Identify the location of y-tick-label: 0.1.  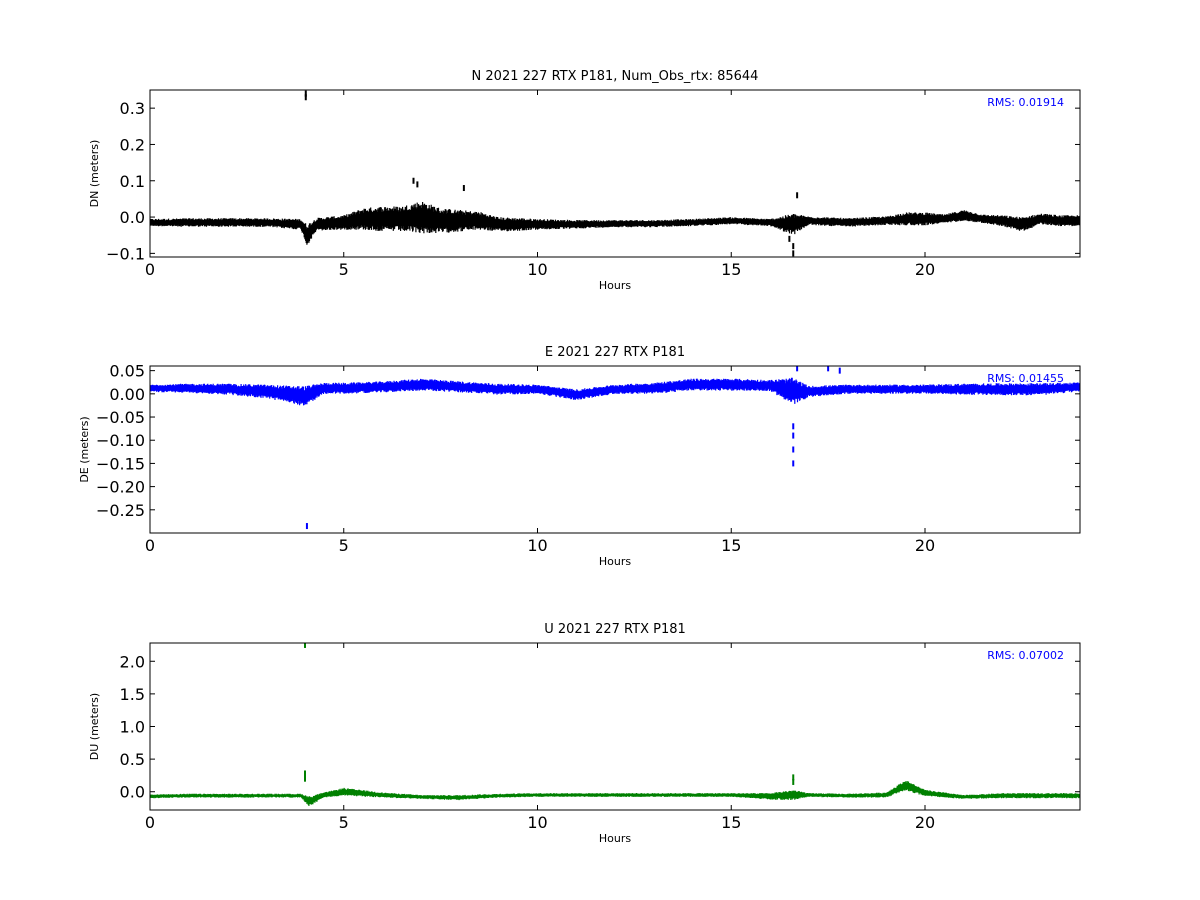
(132, 181).